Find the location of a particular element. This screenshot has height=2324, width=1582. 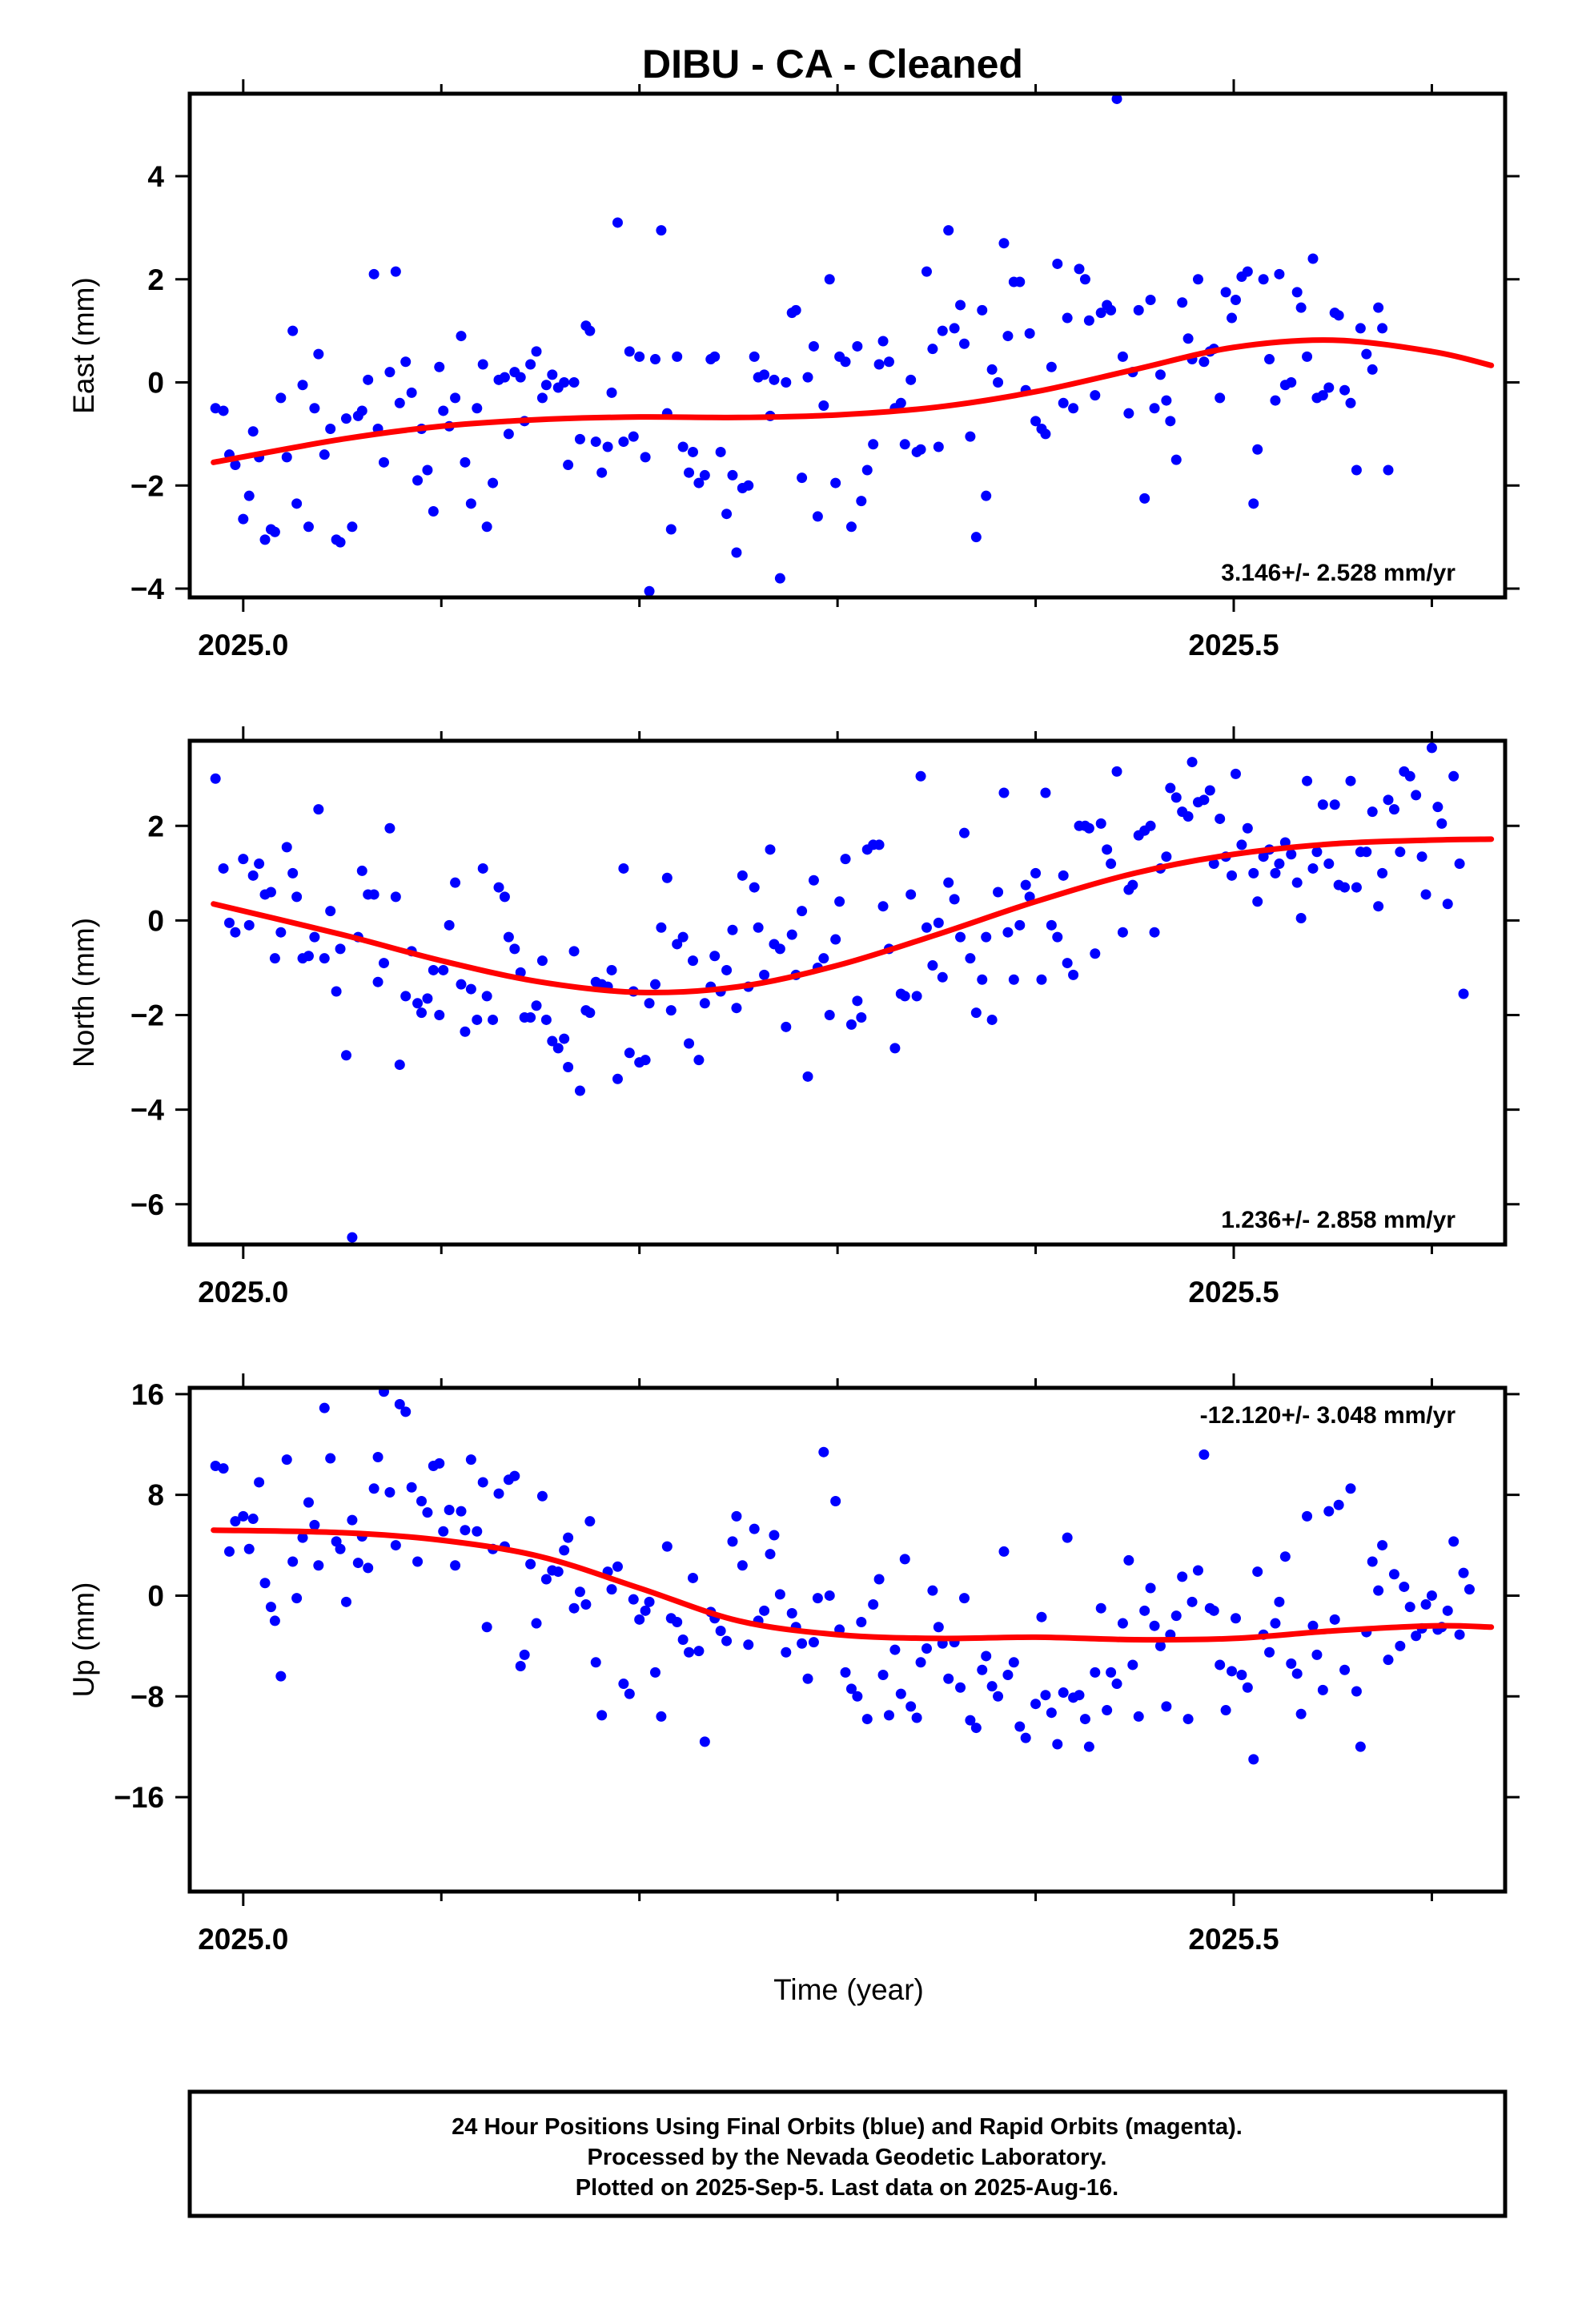

east-y-tick-label: 4 is located at coordinates (155, 176).